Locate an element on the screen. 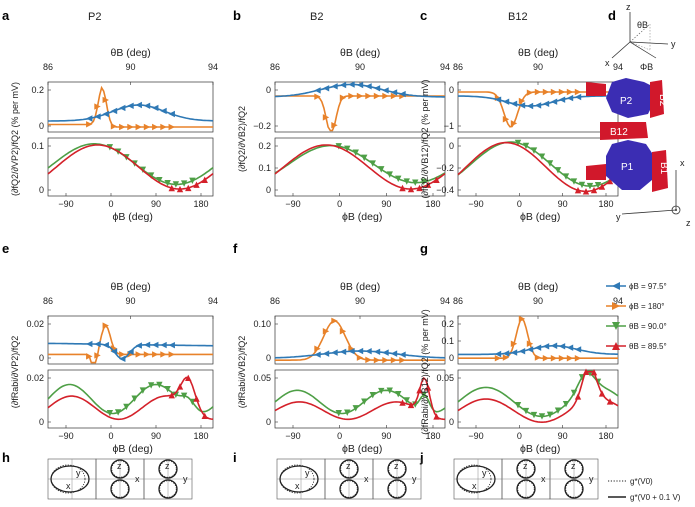 Image resolution: width=695 pixels, height=507 pixels. gate-b1 is located at coordinates (660, 171).